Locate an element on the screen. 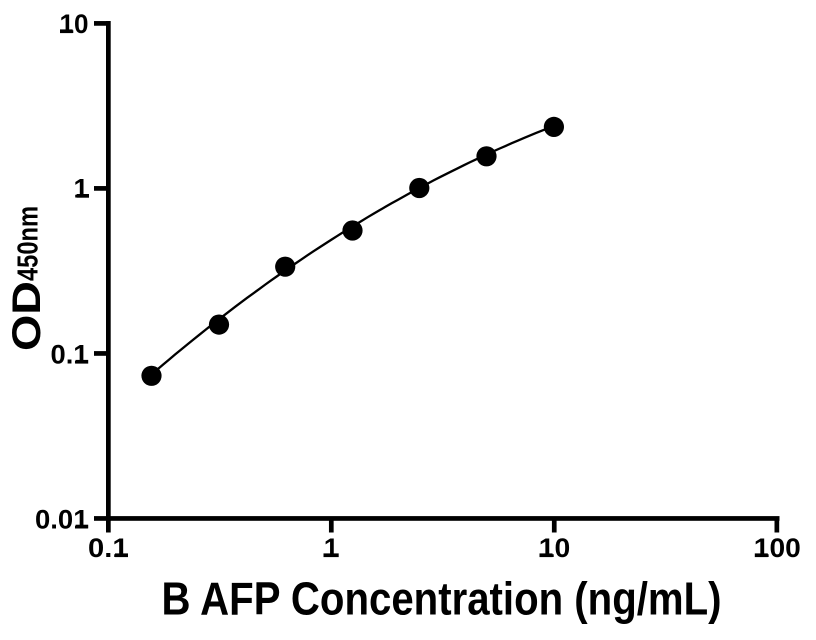  svg-text: 100 is located at coordinates (777, 548).